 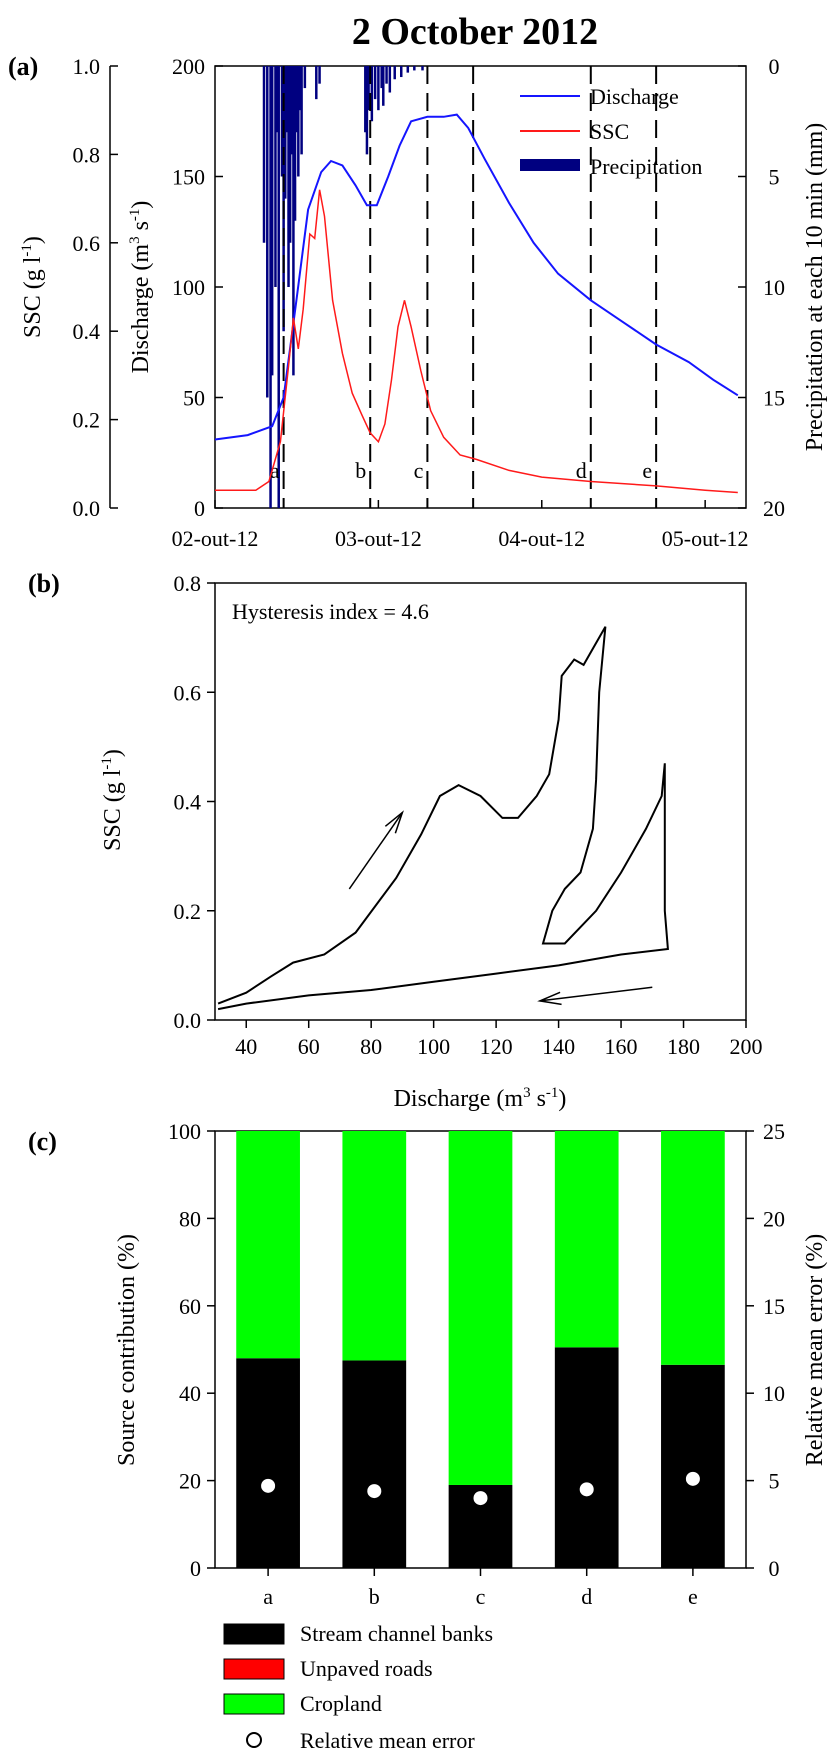 What do you see at coordinates (87, 508) in the screenshot?
I see `ssc-tick-label: 0.0` at bounding box center [87, 508].